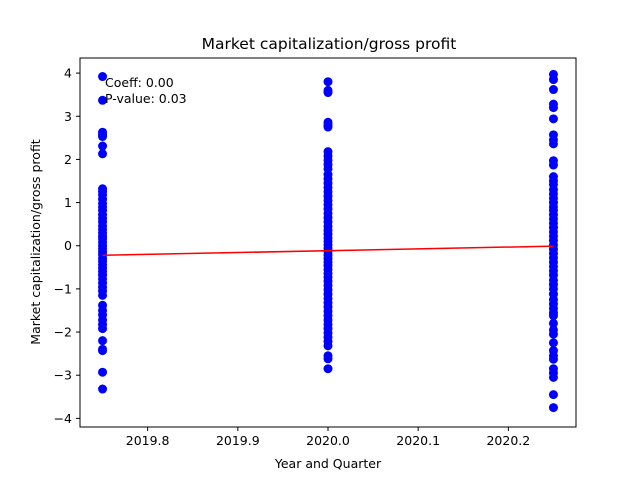 Image resolution: width=640 pixels, height=480 pixels. I want to click on x-tick-label: 2020.0, so click(328, 440).